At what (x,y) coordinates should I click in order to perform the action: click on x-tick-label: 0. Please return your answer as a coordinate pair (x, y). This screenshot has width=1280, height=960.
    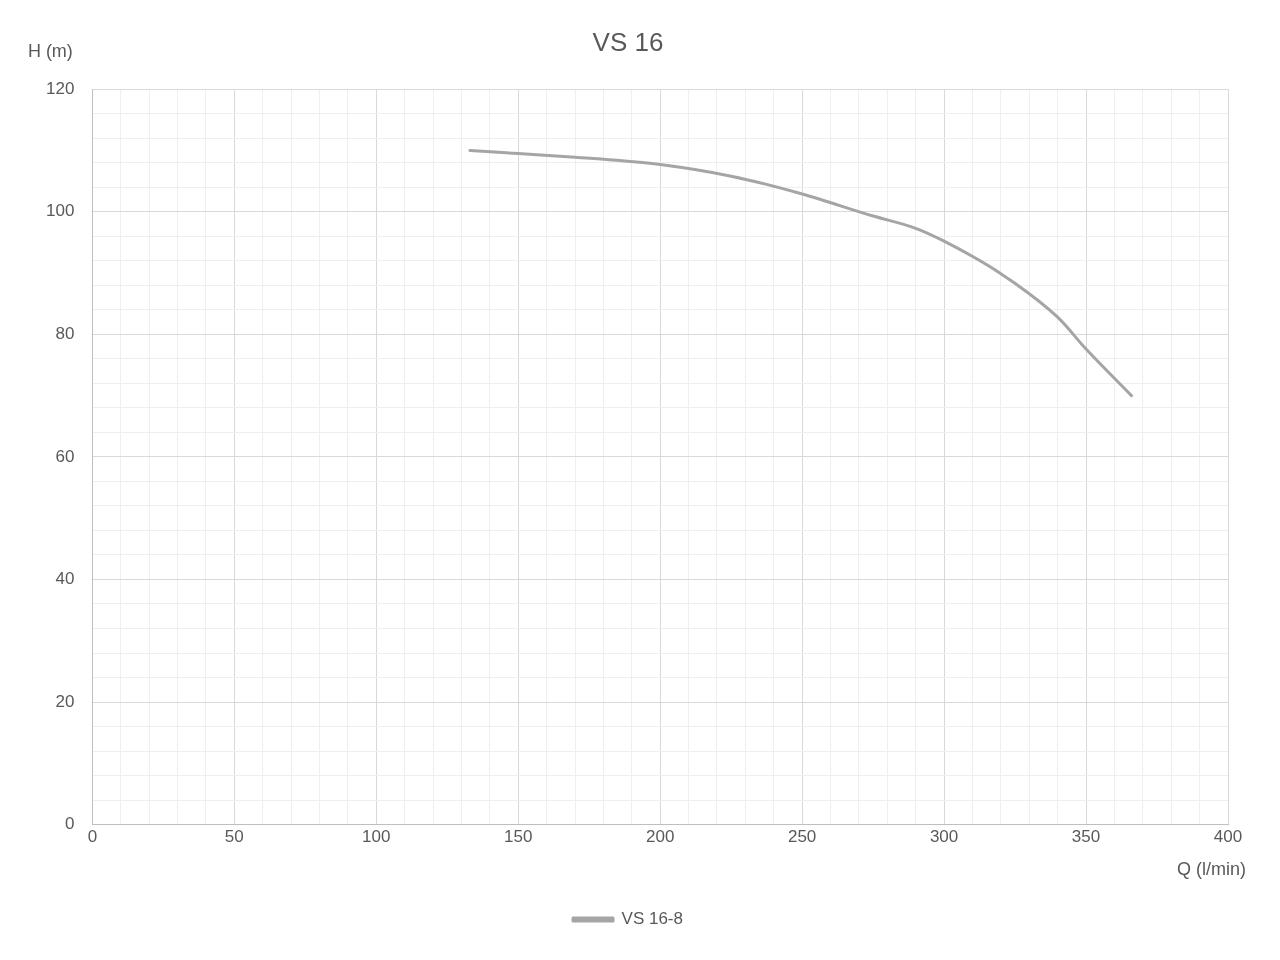
    Looking at the image, I should click on (92, 837).